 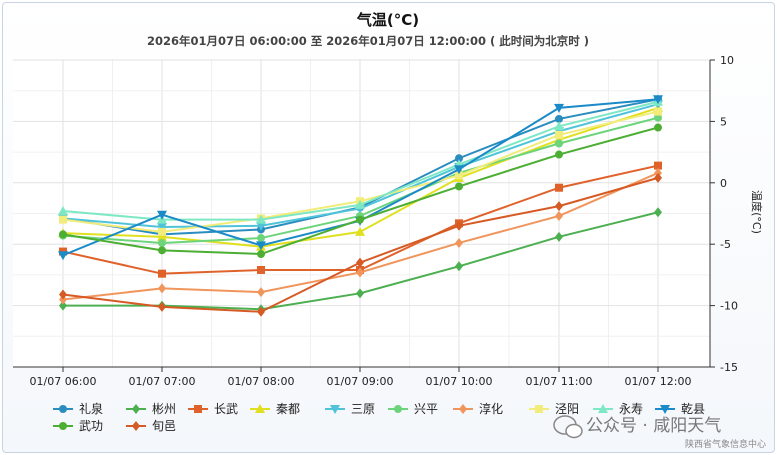 I want to click on y-tick-label: -5, so click(x=725, y=244).